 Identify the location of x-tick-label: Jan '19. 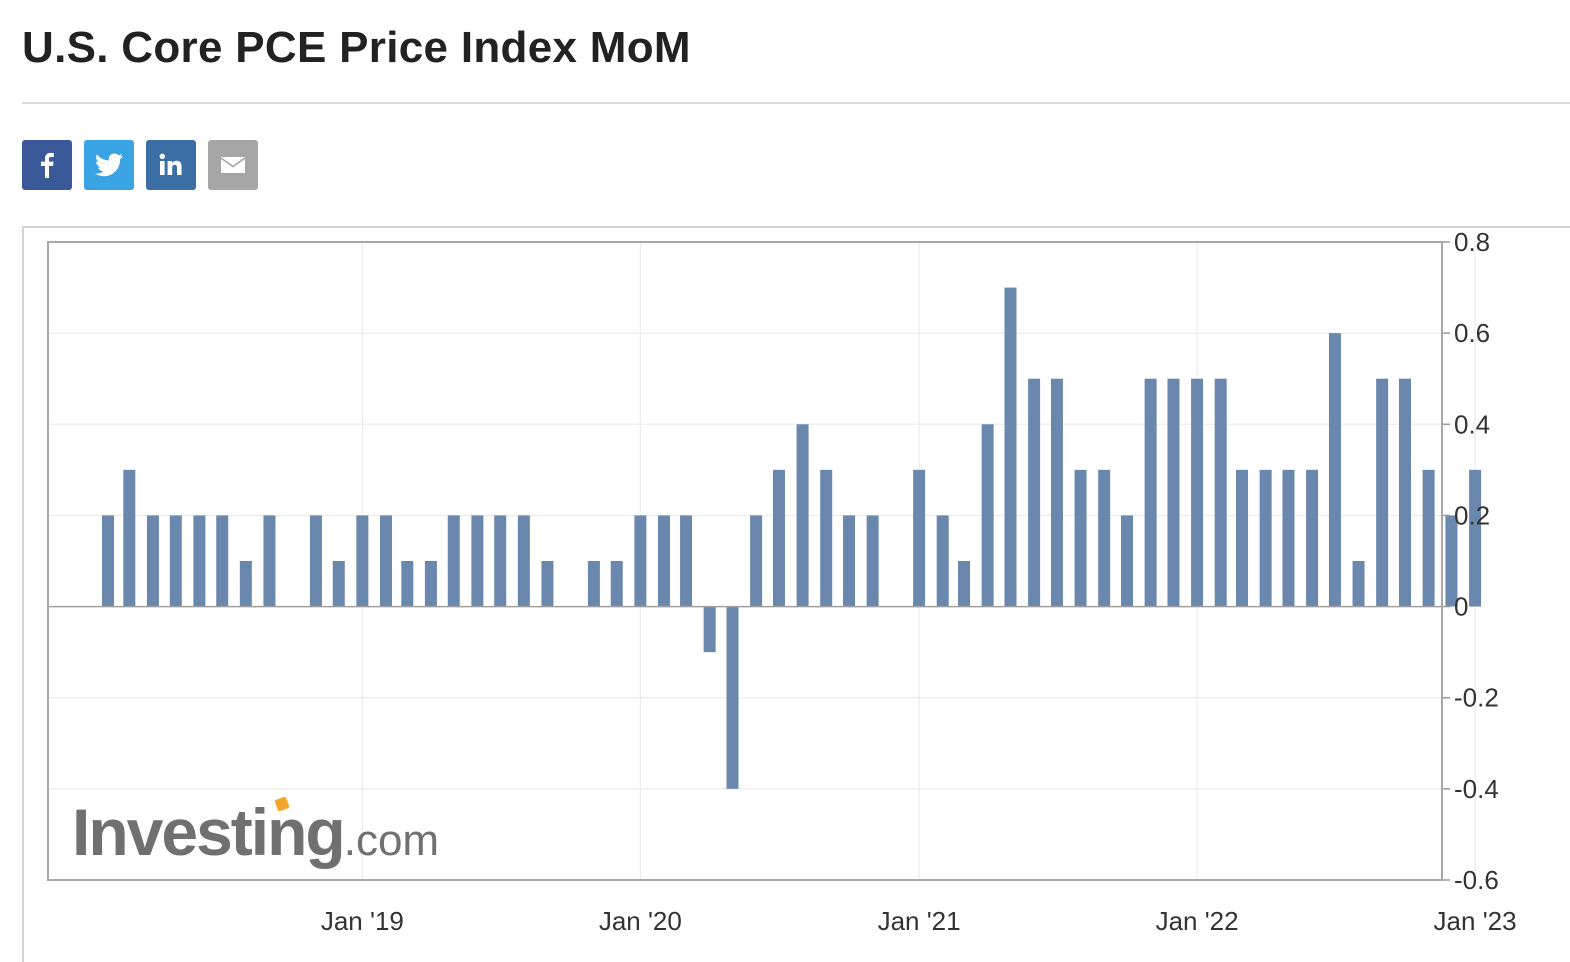
(362, 921).